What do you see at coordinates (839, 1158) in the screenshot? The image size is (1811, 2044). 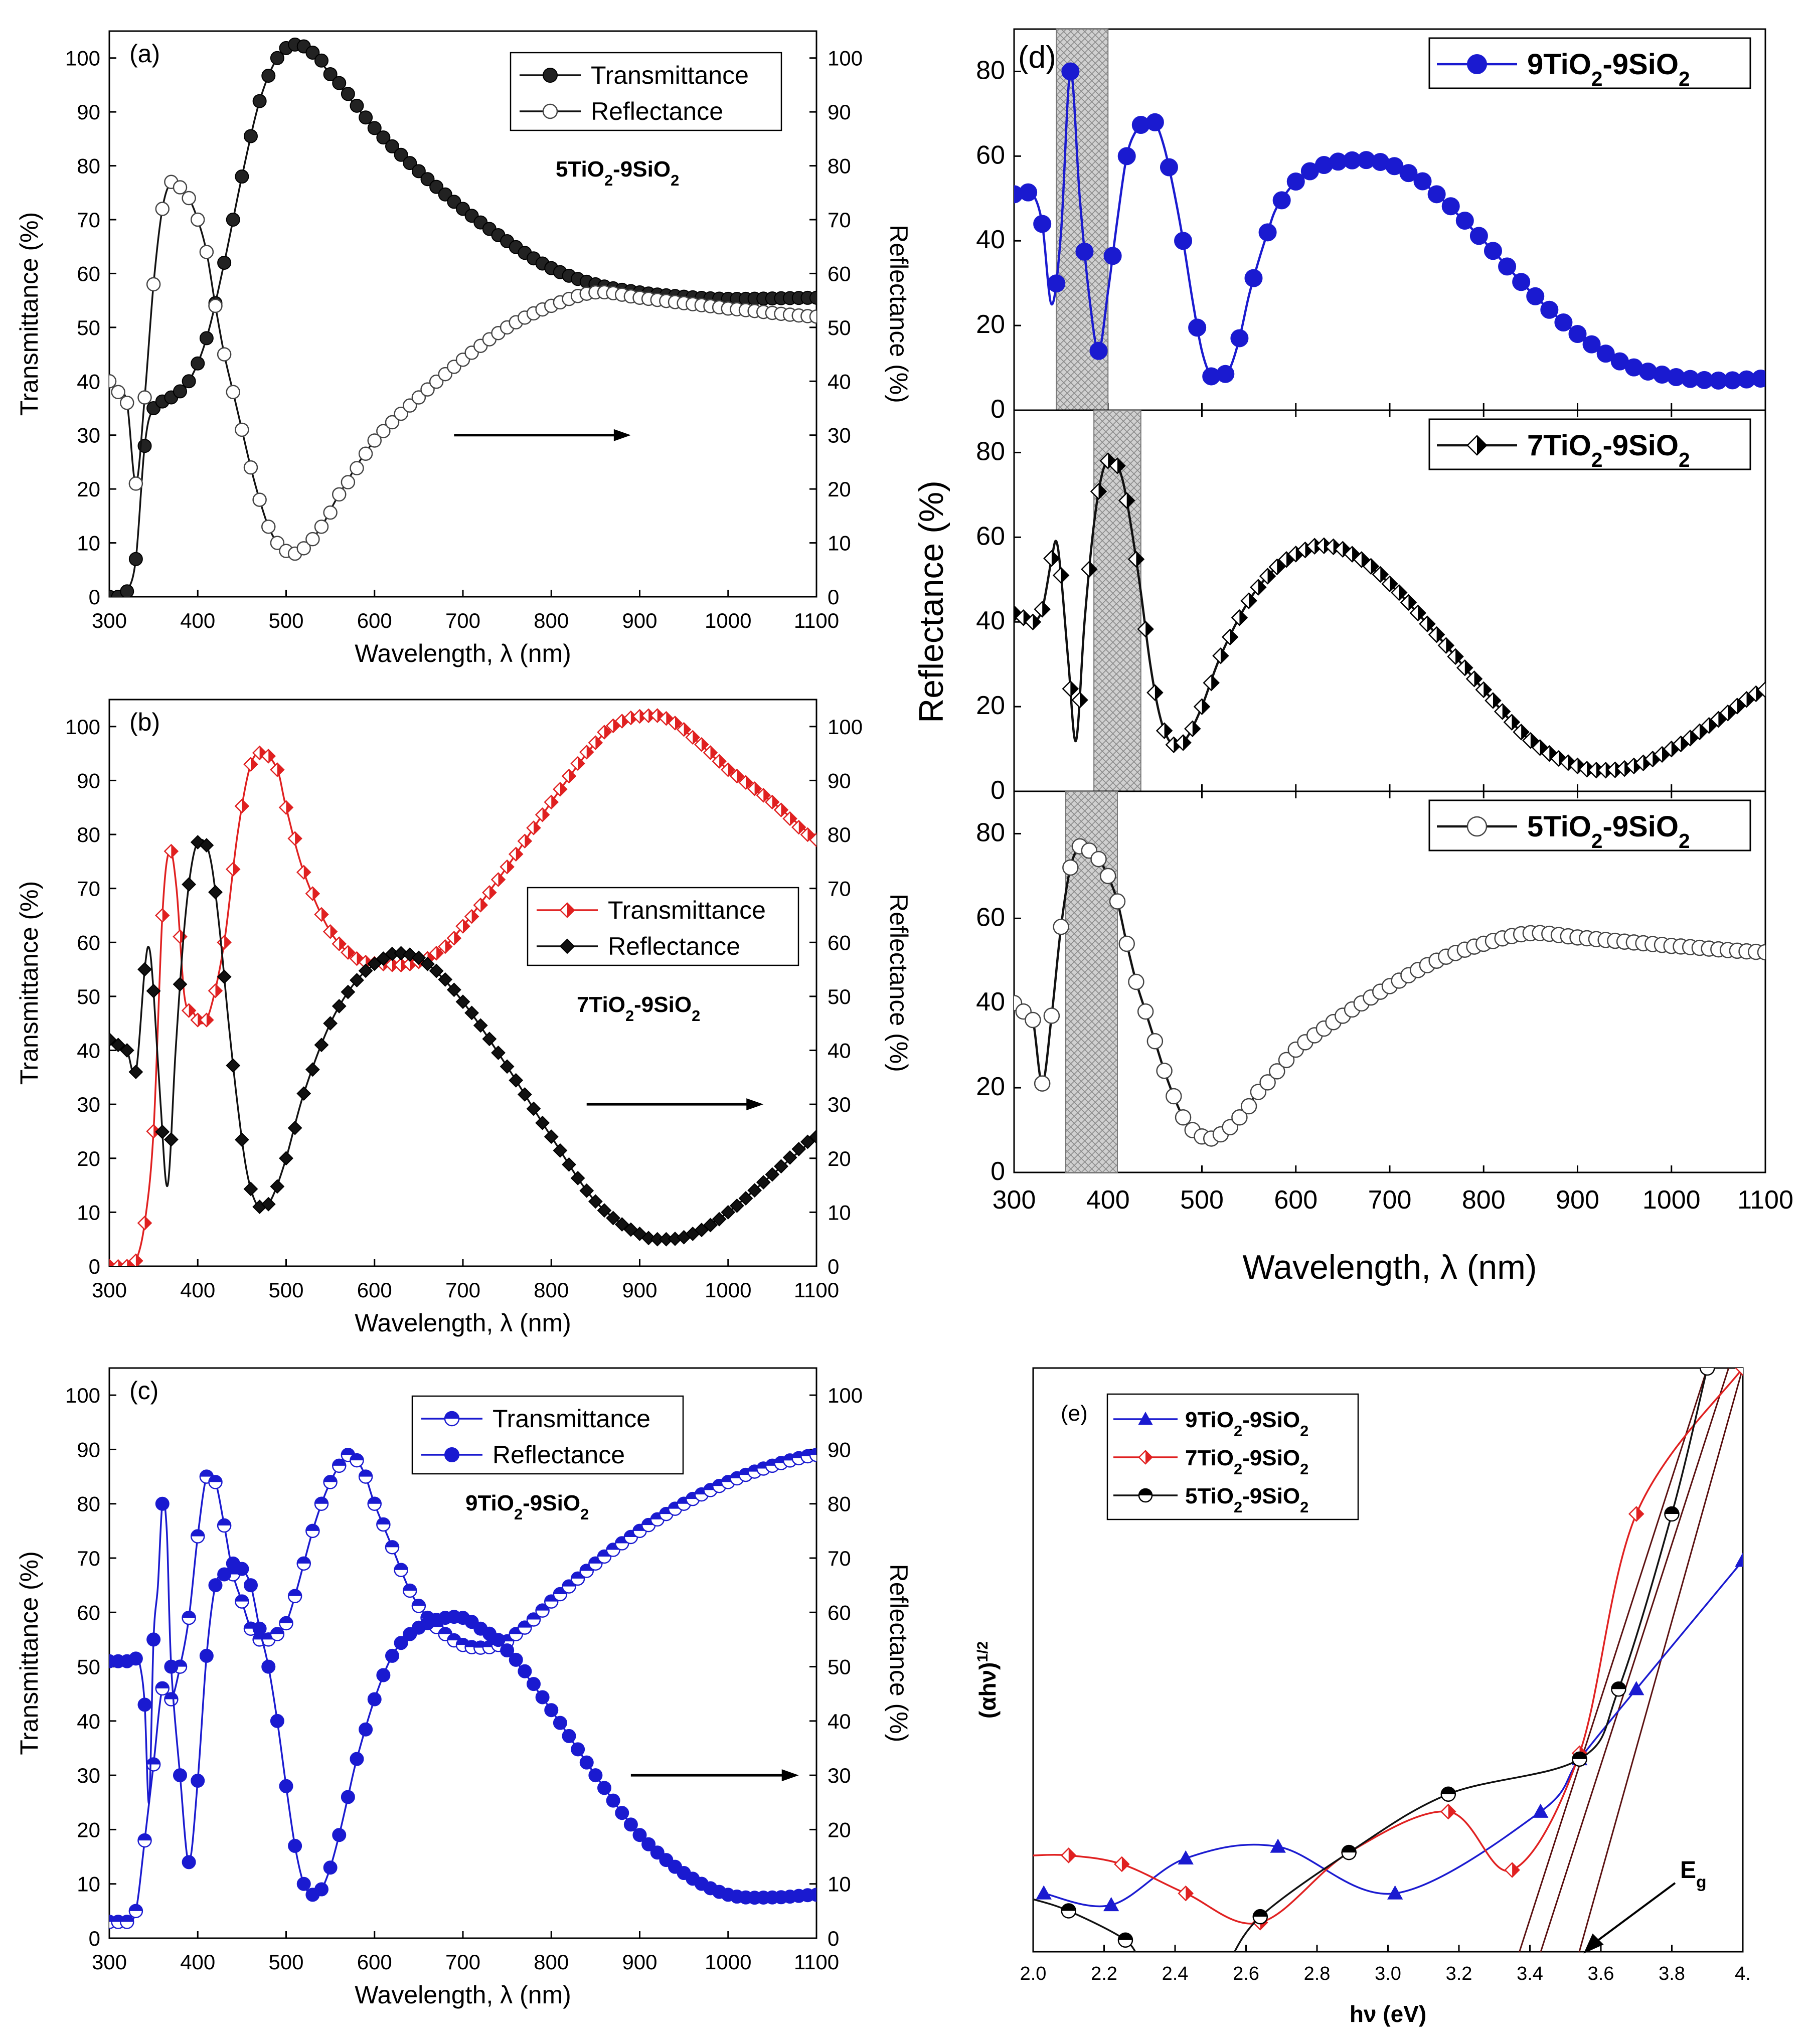 I see `y-right-tick-label: 20` at bounding box center [839, 1158].